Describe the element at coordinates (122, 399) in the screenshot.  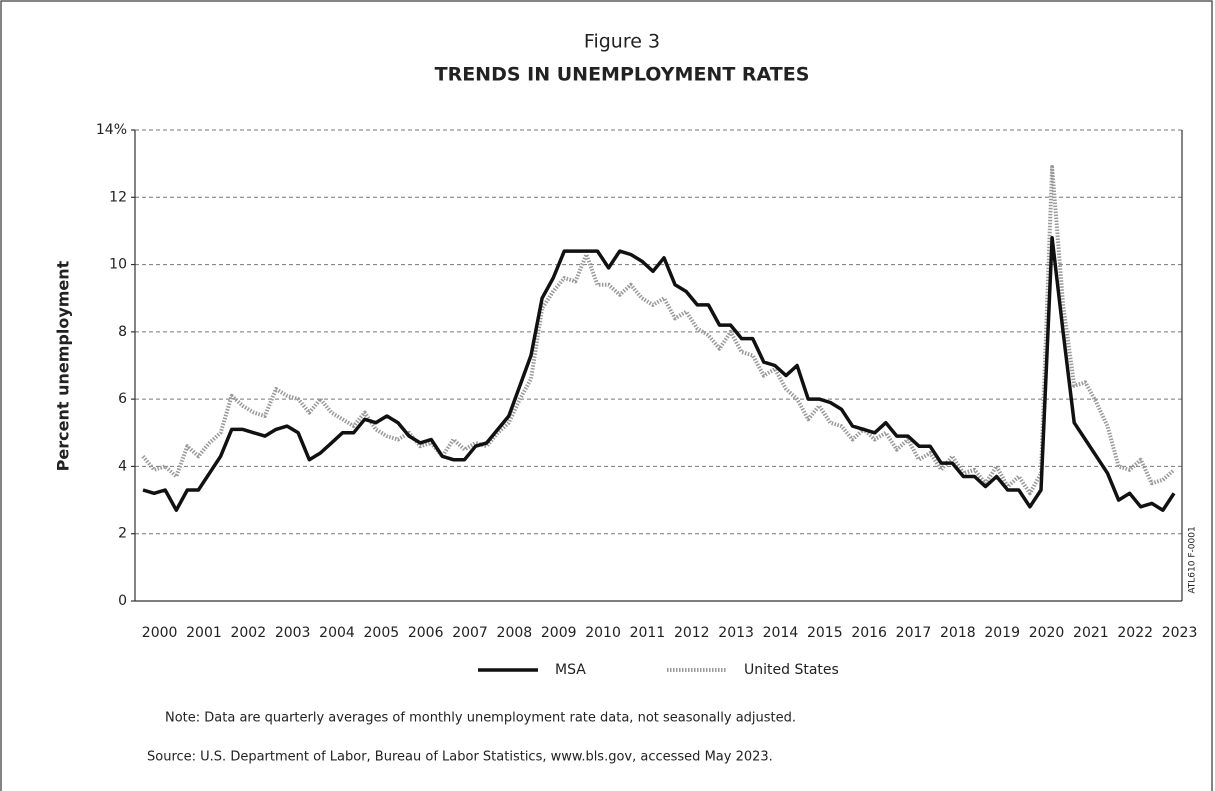
I see `y-tick-label: 6` at that location.